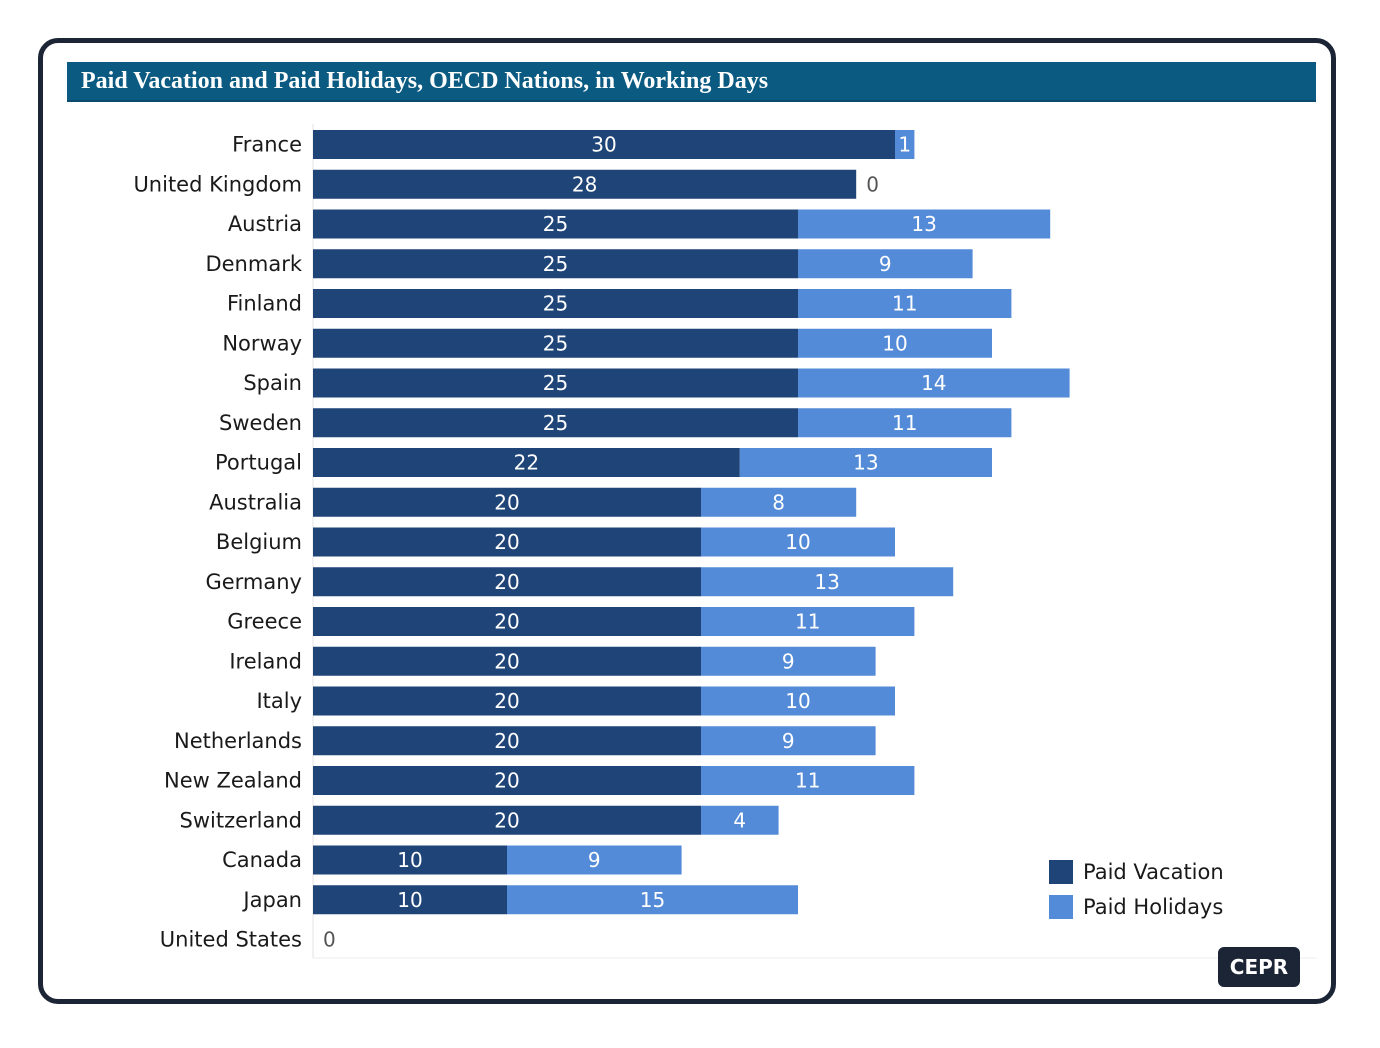 This screenshot has height=1048, width=1380. I want to click on bar-paid-holidays-spain, so click(934, 383).